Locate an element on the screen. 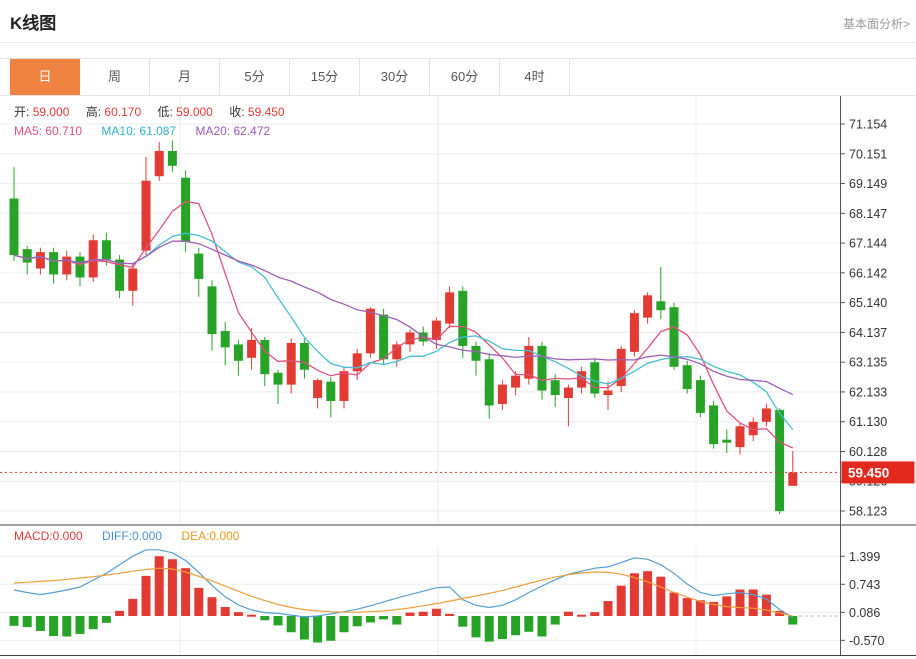 The width and height of the screenshot is (916, 659). tab-period-2: 月 is located at coordinates (185, 77).